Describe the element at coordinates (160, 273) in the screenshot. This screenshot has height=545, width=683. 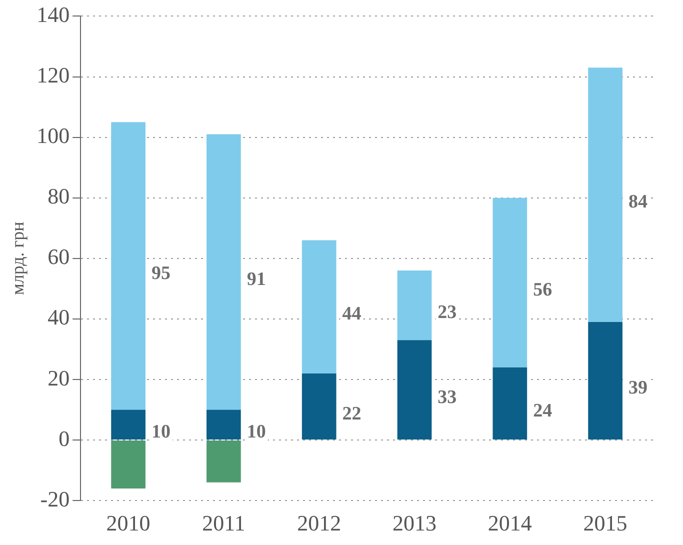
I see `data-label: 95` at that location.